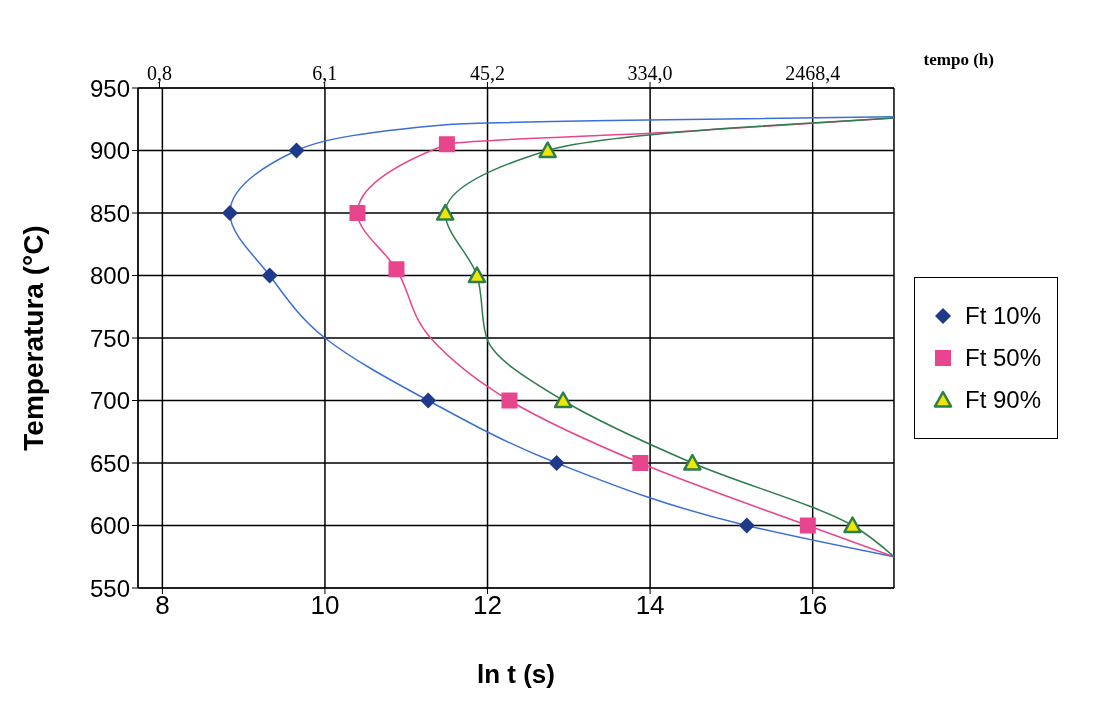 This screenshot has height=726, width=1101. I want to click on x-axis-title: ln t (s), so click(515, 674).